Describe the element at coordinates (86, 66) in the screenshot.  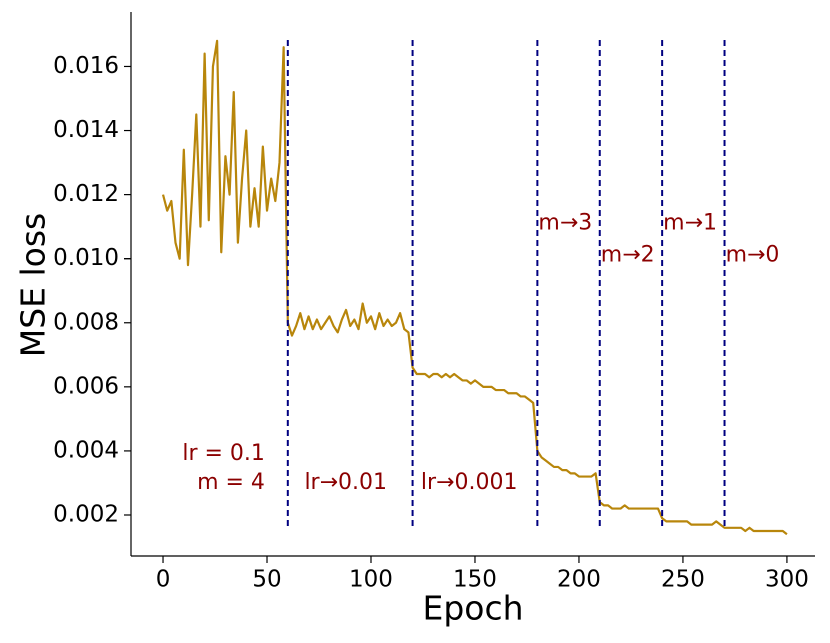
I see `y-tick-label: 0.016` at that location.